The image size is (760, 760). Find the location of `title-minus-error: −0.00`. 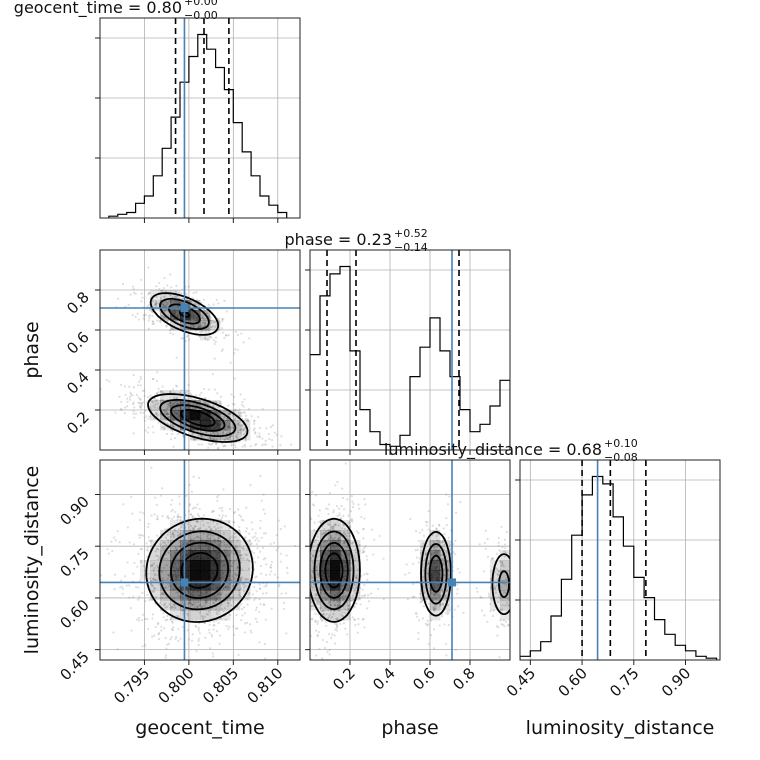

title-minus-error: −0.00 is located at coordinates (201, 15).